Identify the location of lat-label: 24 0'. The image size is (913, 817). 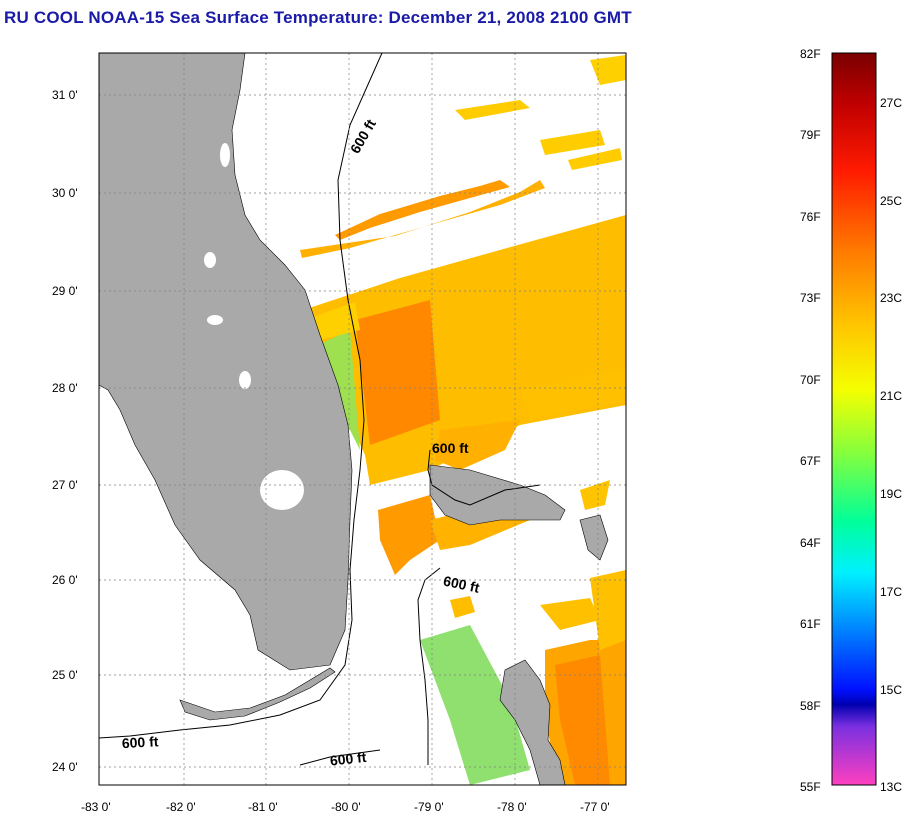
(65, 767).